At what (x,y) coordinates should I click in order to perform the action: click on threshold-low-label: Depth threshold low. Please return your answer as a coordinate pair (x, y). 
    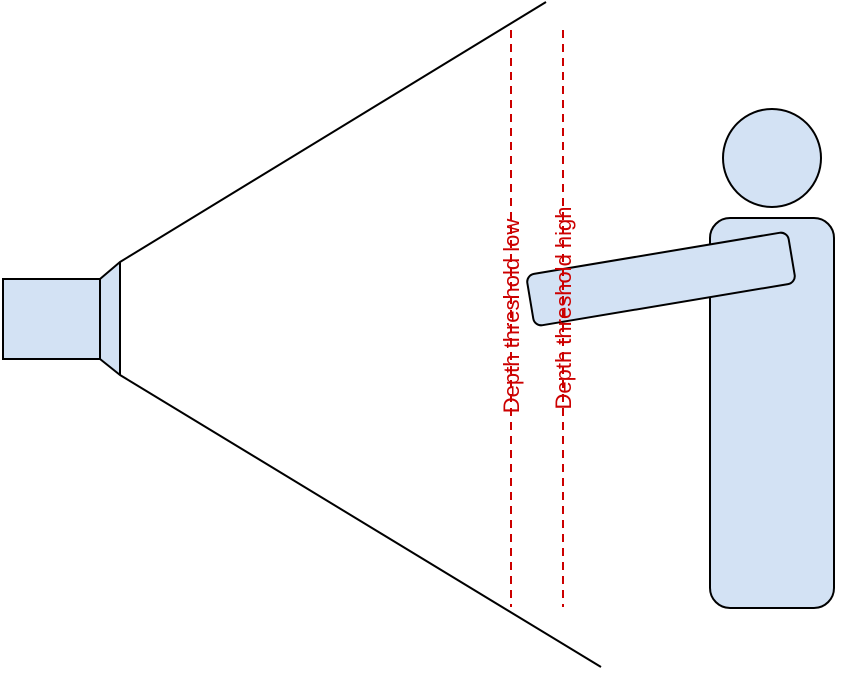
    Looking at the image, I should click on (511, 316).